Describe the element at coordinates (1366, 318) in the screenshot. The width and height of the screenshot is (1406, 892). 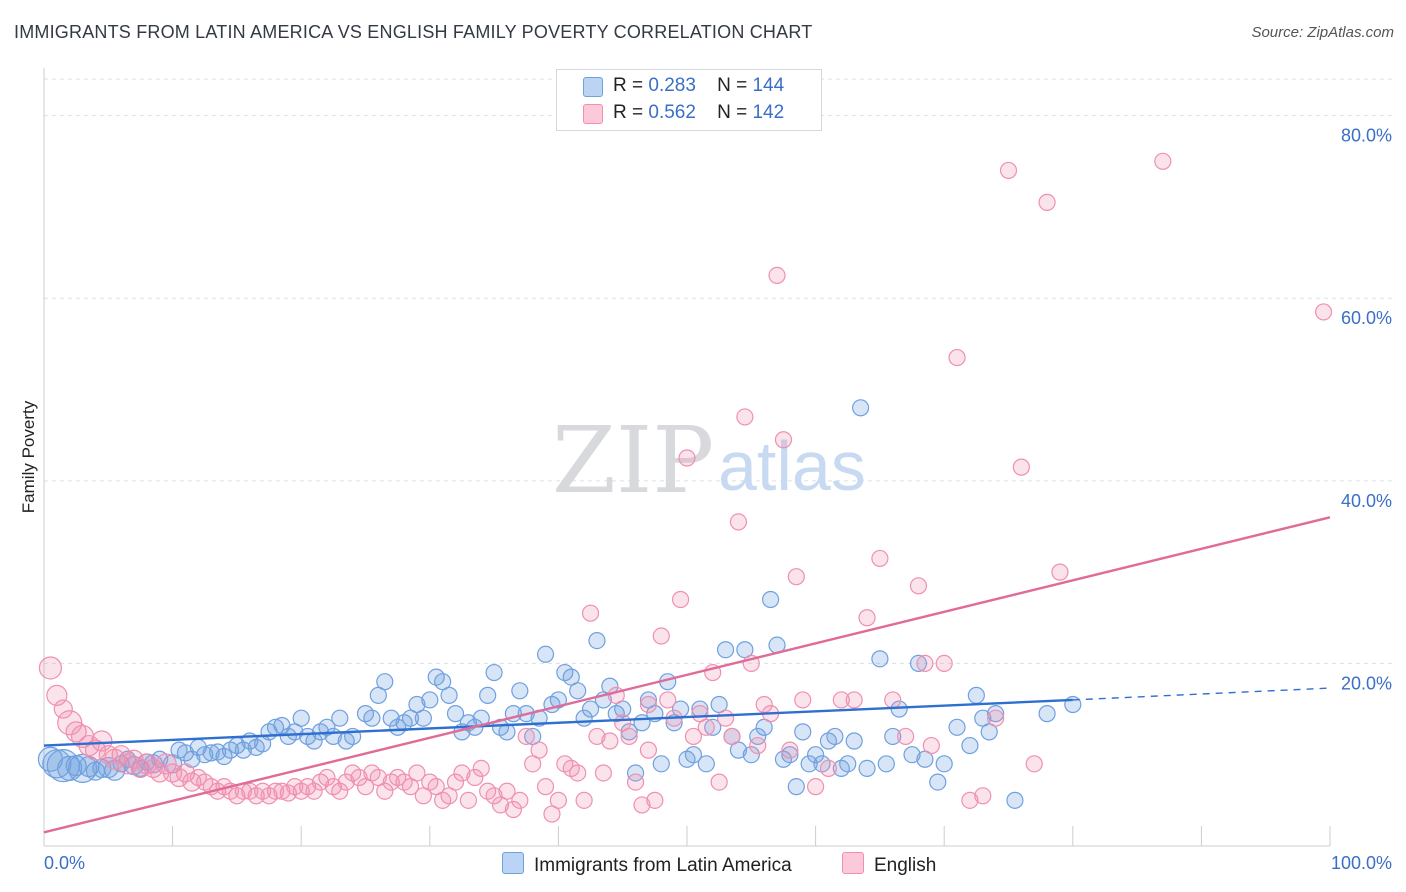
I see `y-tick-label: 60.0%` at that location.